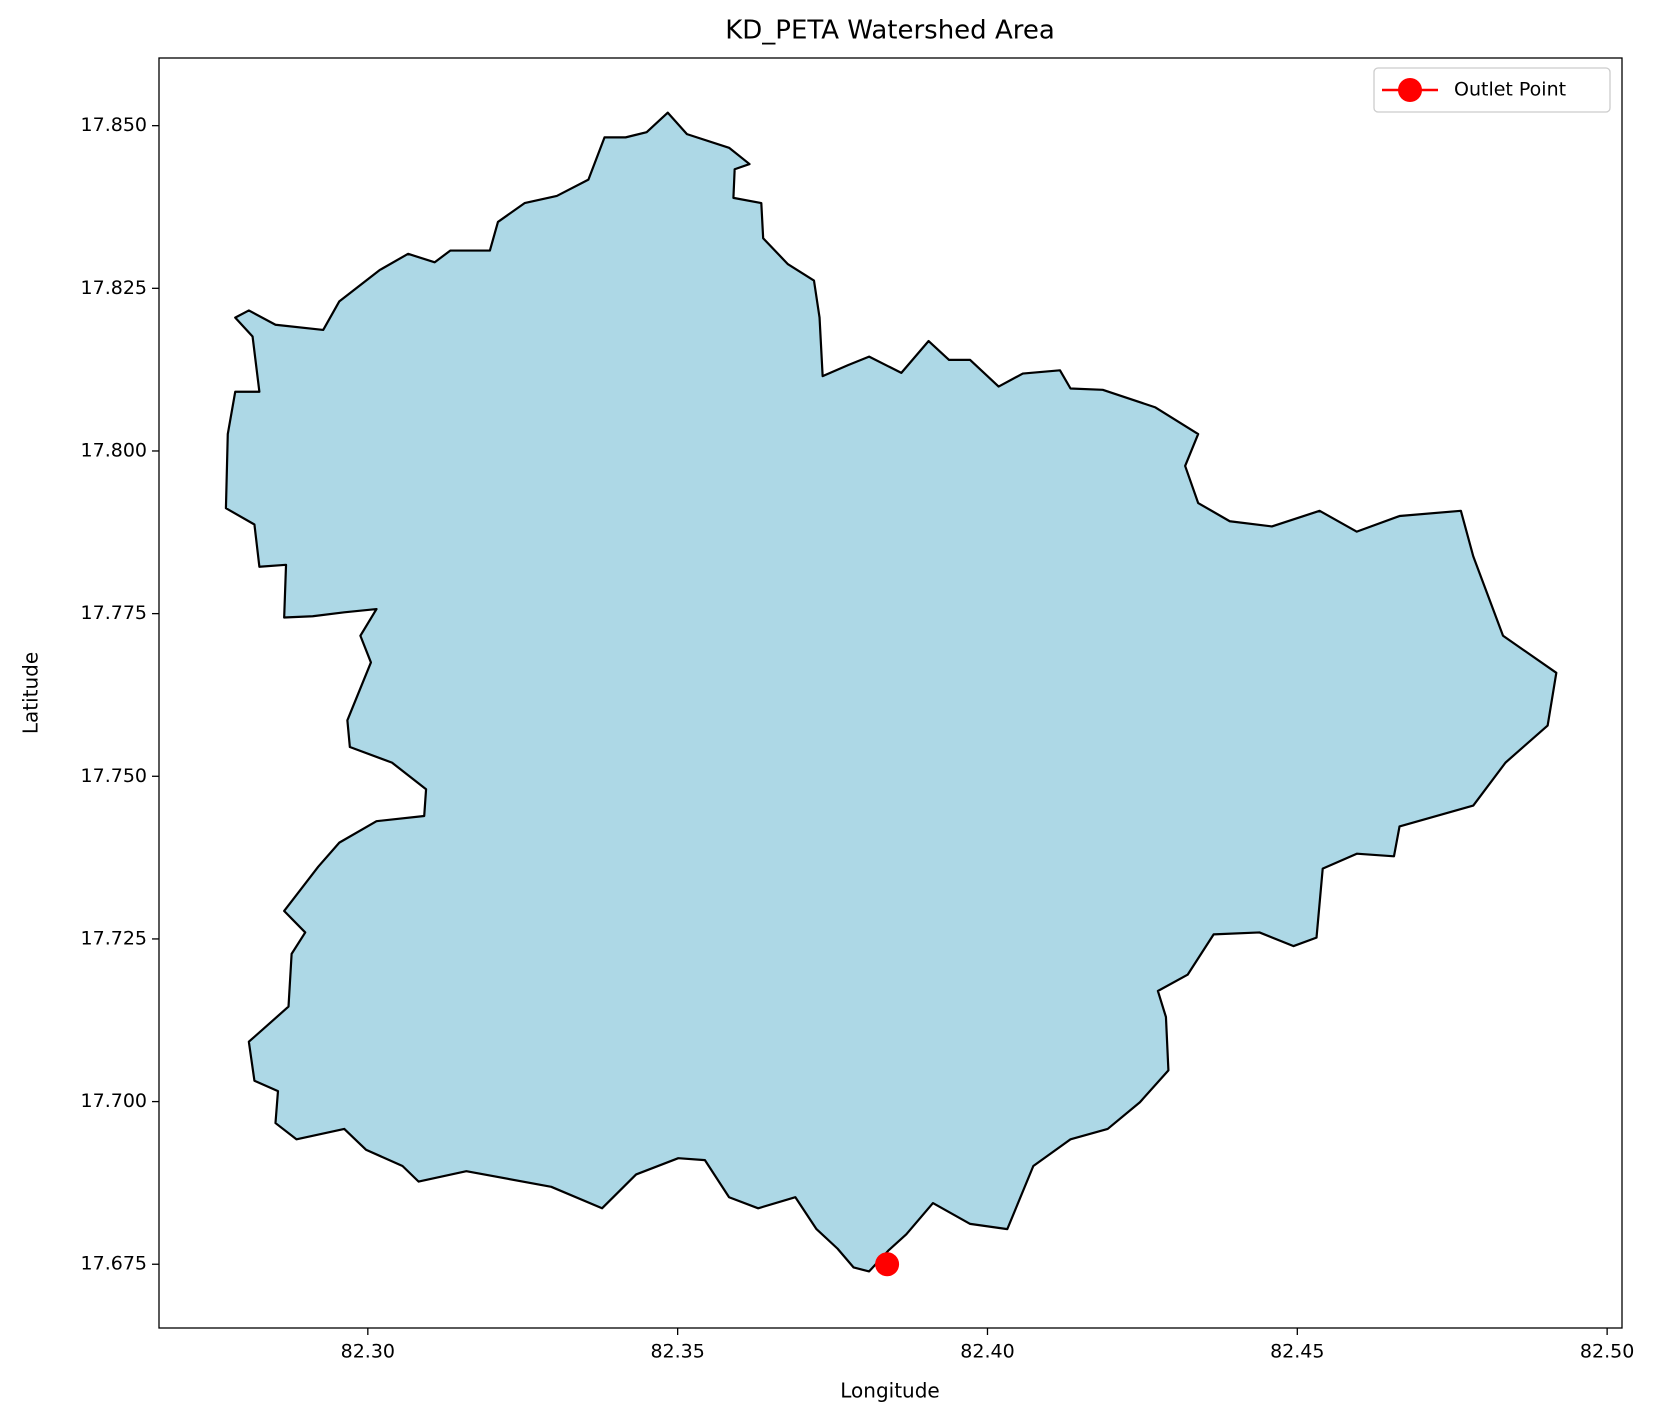 Image resolution: width=1654 pixels, height=1417 pixels. I want to click on chart-title: KD_PETA Watershed Area, so click(890, 31).